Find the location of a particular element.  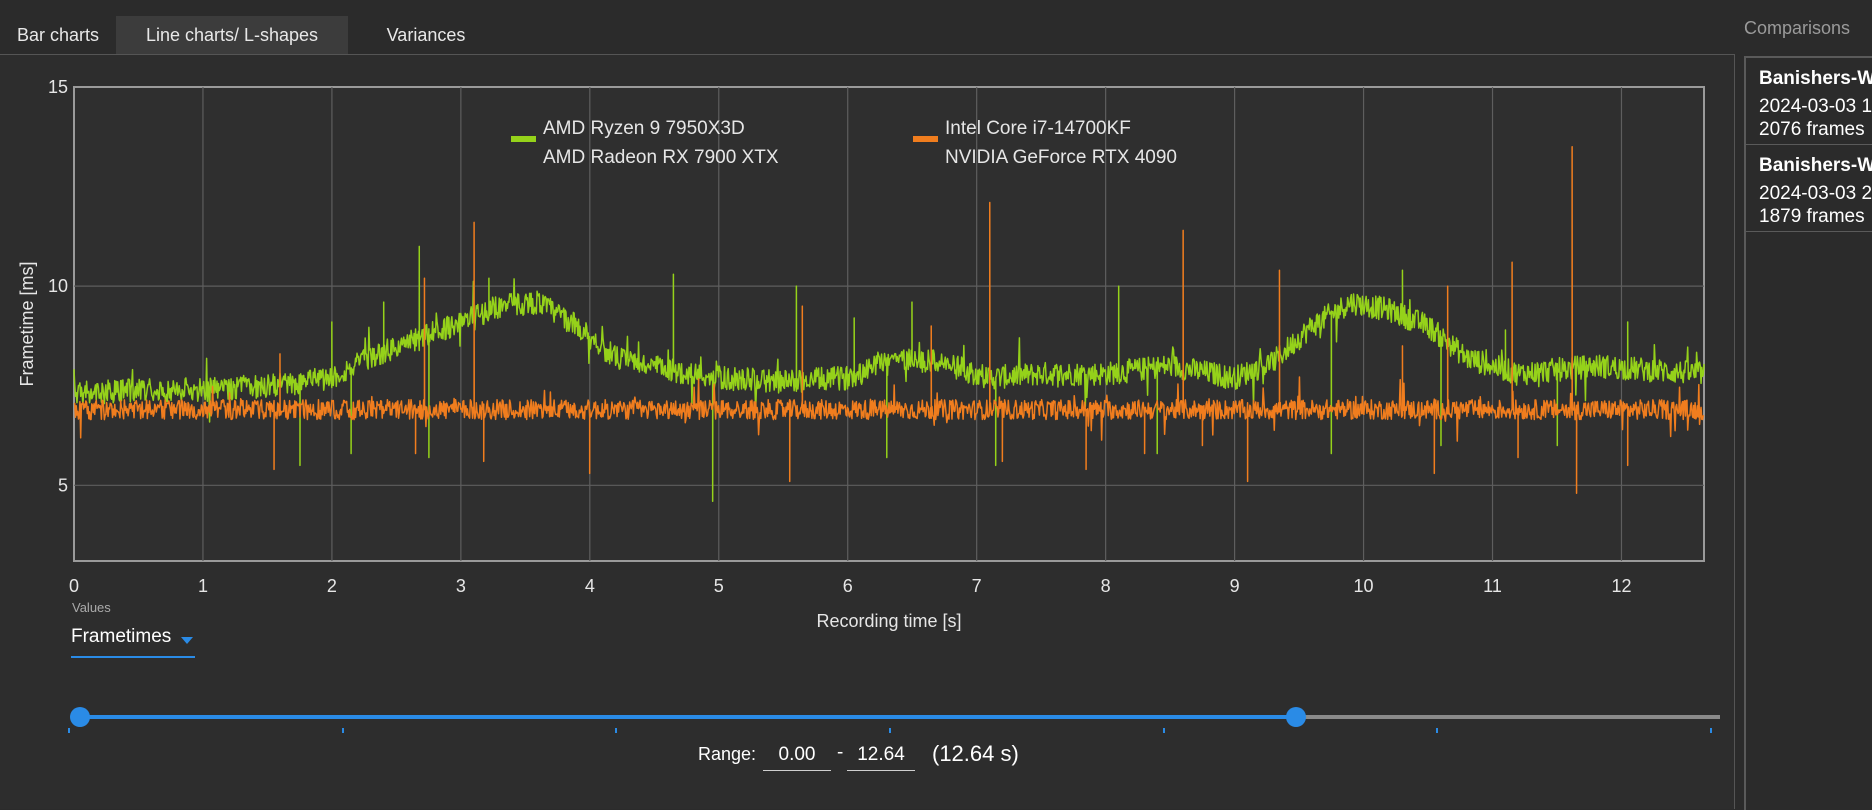

range-slider is located at coordinates (894, 718).